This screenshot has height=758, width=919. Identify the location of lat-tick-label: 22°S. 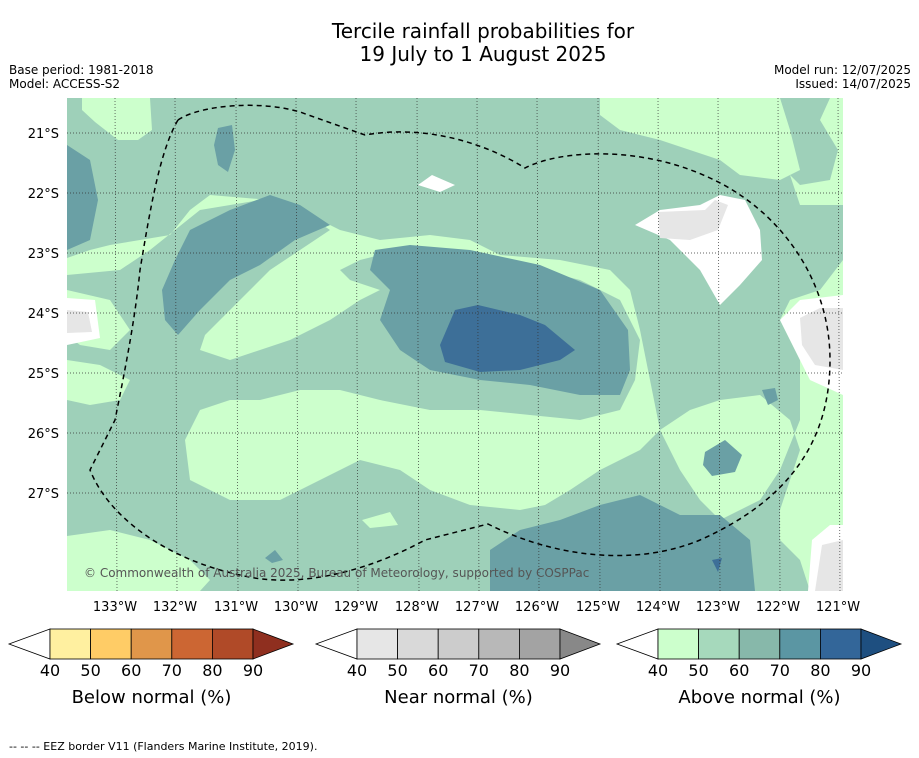
(43, 194).